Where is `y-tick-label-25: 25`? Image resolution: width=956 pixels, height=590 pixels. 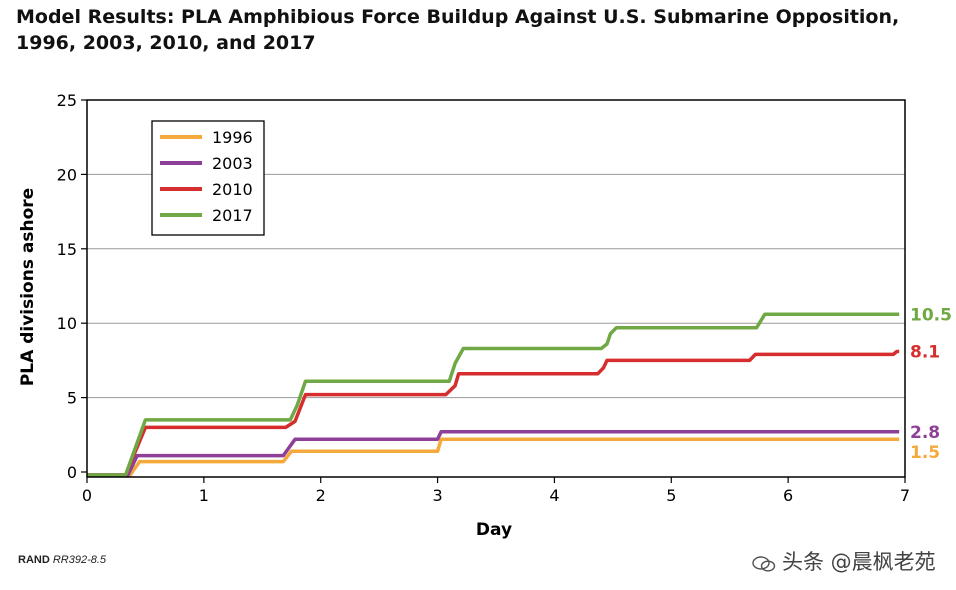
y-tick-label-25: 25 is located at coordinates (67, 100).